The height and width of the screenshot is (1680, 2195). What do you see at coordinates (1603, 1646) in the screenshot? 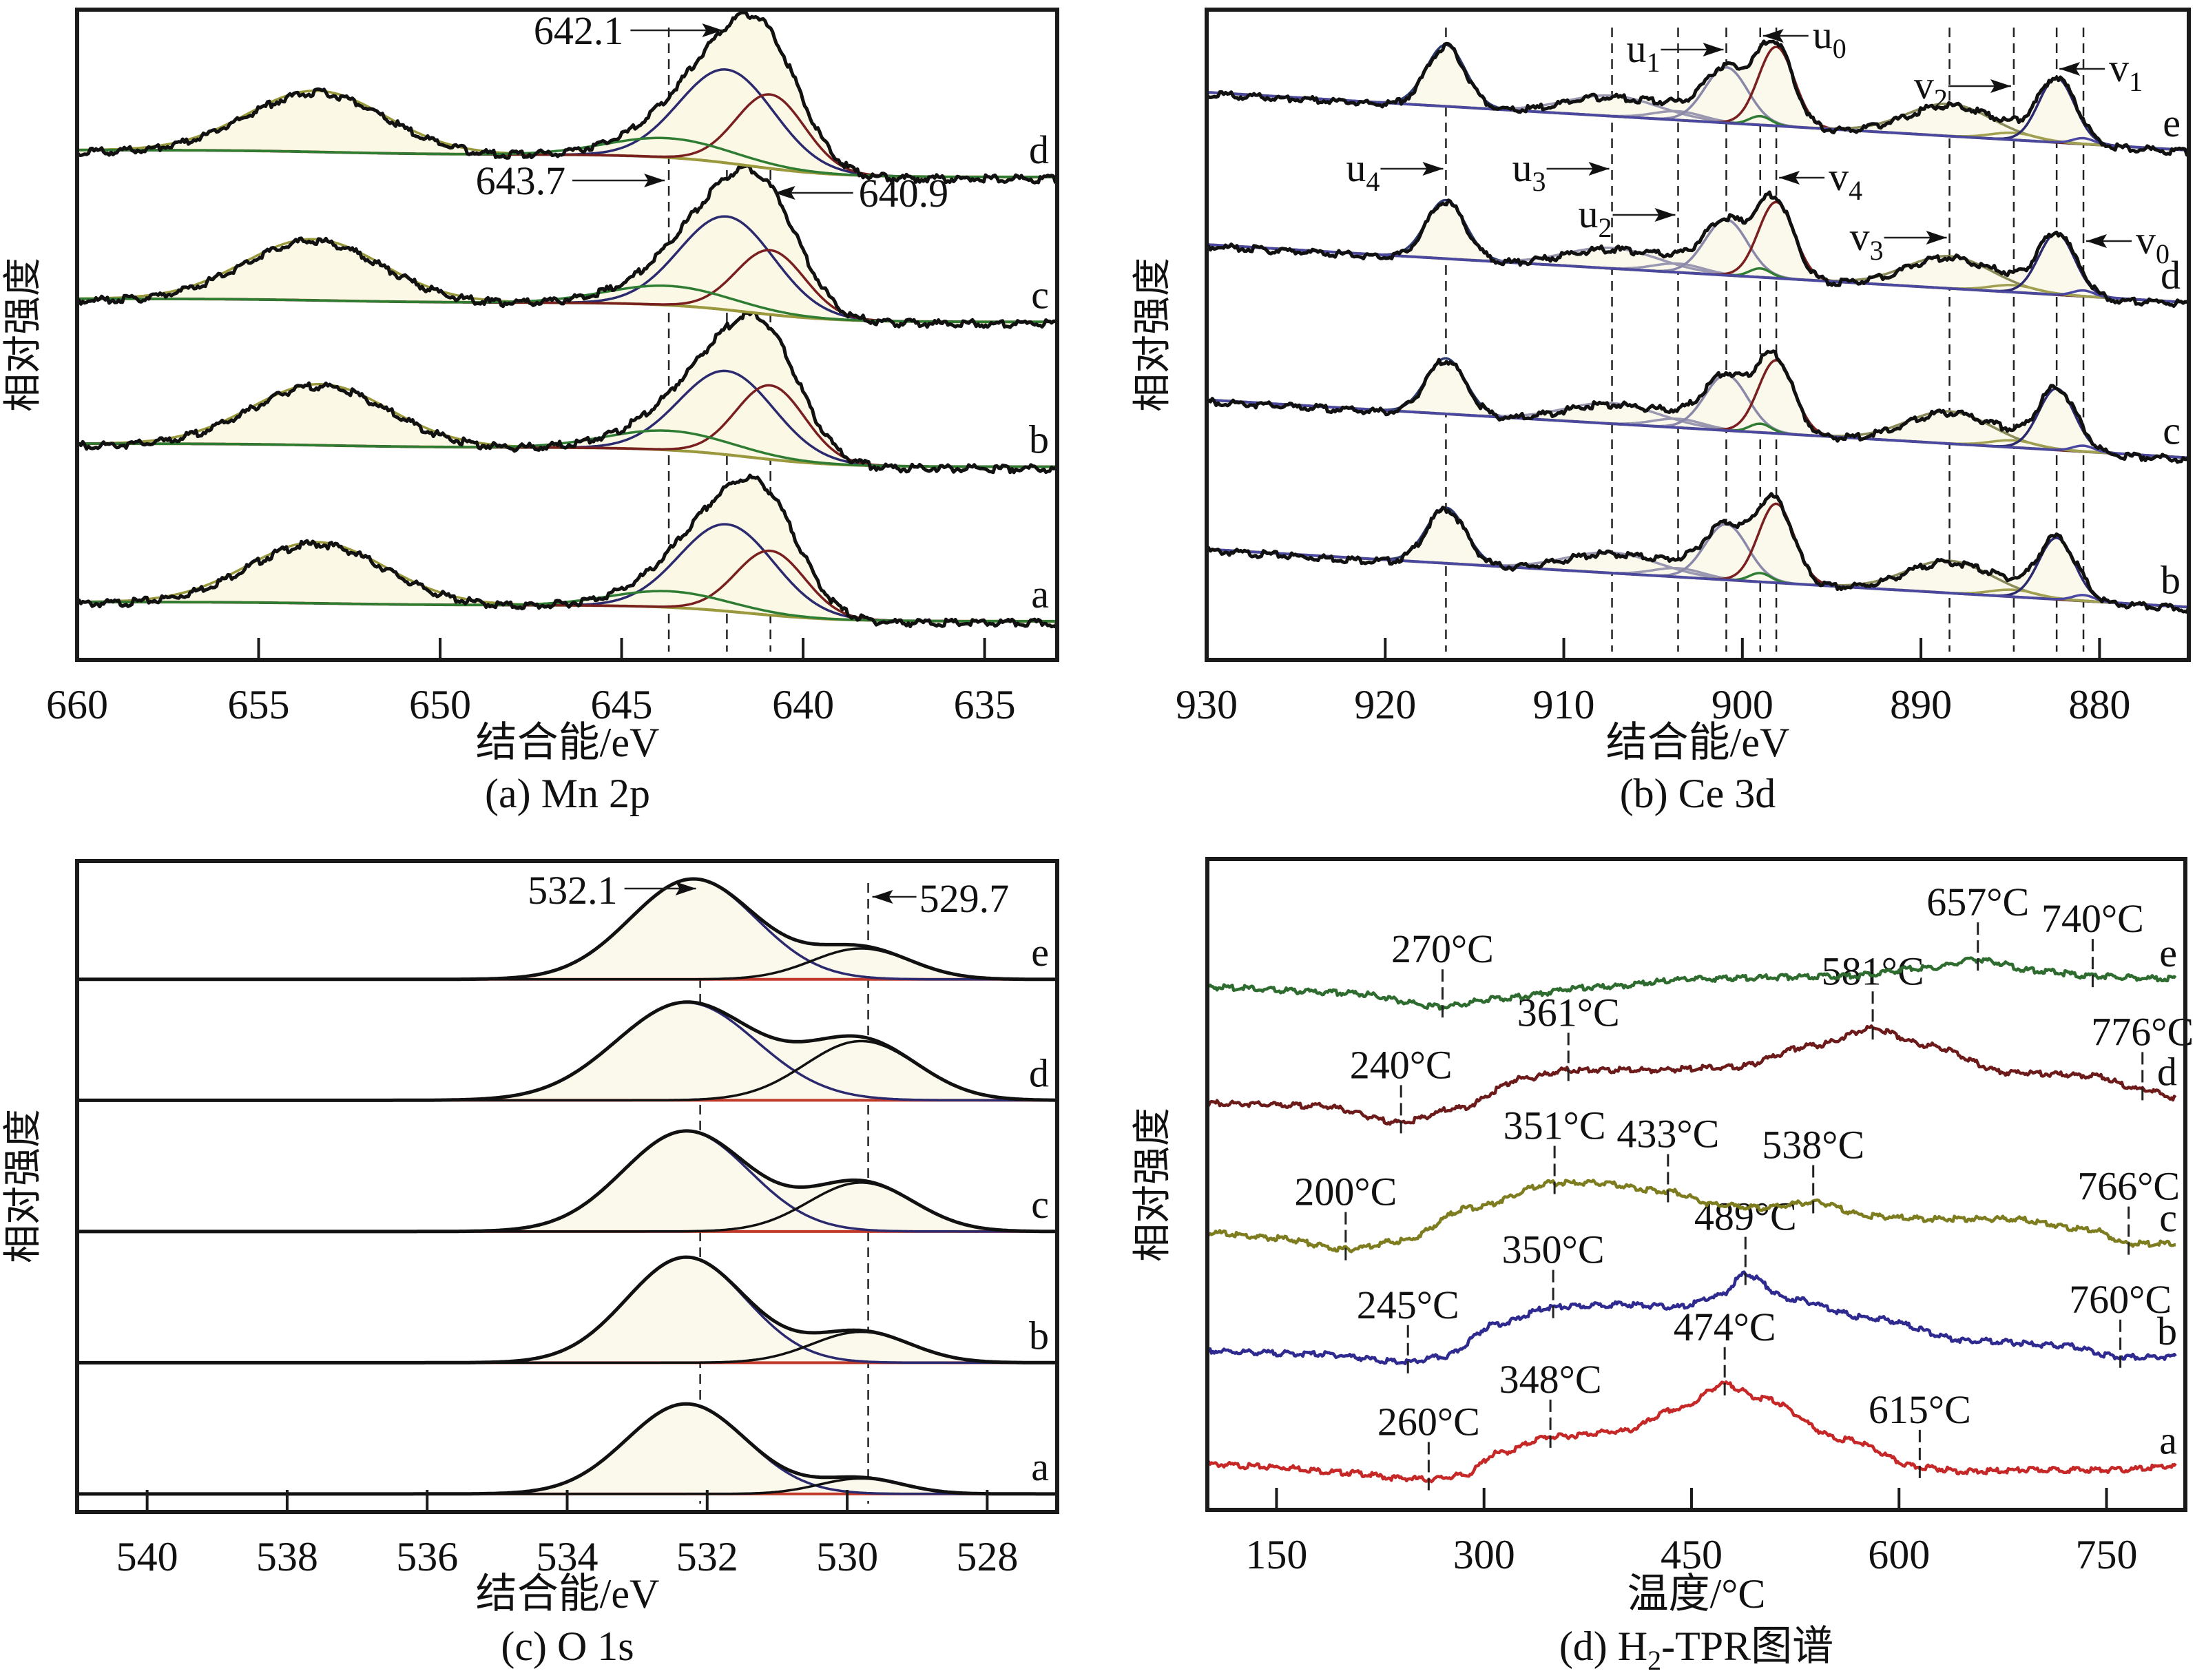
I see `tpr-caption-main: (d) H` at bounding box center [1603, 1646].